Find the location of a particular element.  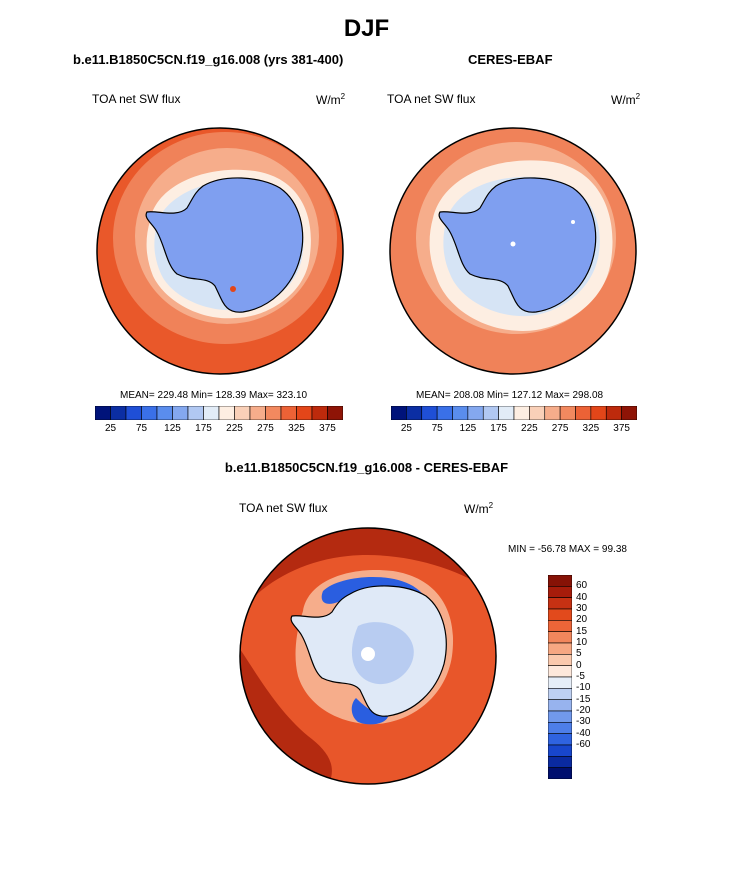

diff-colorbar is located at coordinates (560, 677).